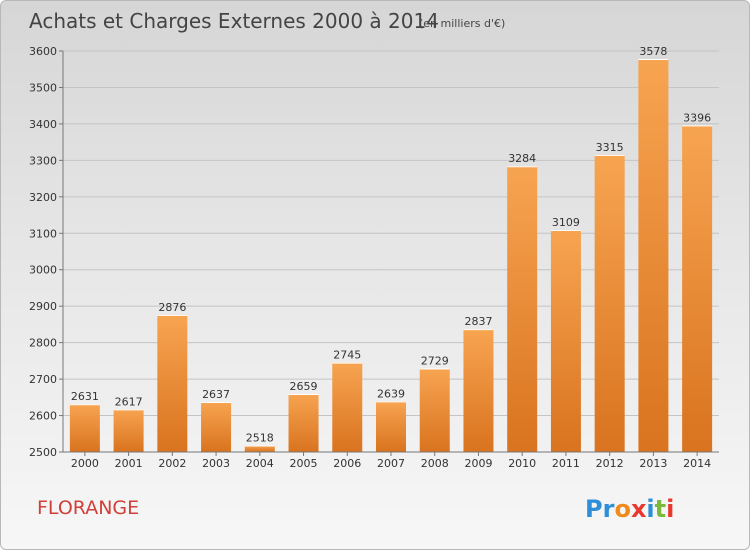 The image size is (750, 550). Describe the element at coordinates (610, 463) in the screenshot. I see `x-tick-label: 2012` at that location.